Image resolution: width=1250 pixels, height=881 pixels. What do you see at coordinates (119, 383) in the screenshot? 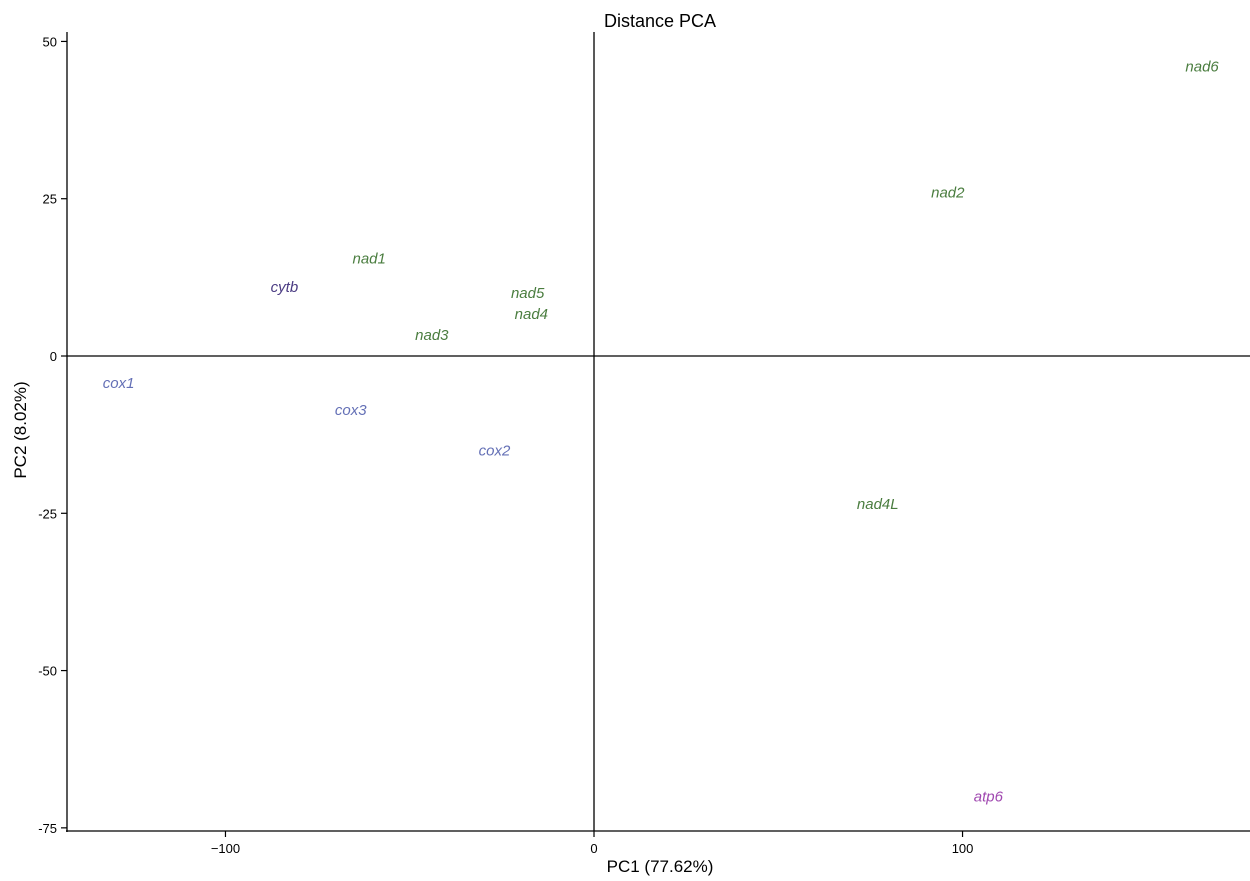
I see `point-label-cox1: cox1` at bounding box center [119, 383].